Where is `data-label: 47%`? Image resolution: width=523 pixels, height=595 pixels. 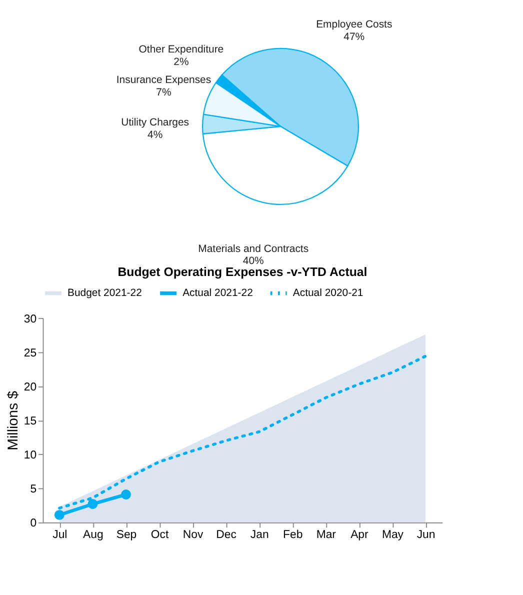 data-label: 47% is located at coordinates (354, 37).